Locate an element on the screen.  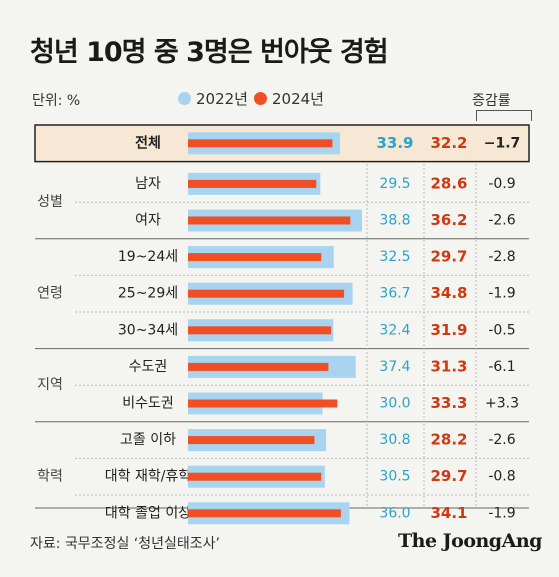
category-label: 30~34세 is located at coordinates (148, 330).